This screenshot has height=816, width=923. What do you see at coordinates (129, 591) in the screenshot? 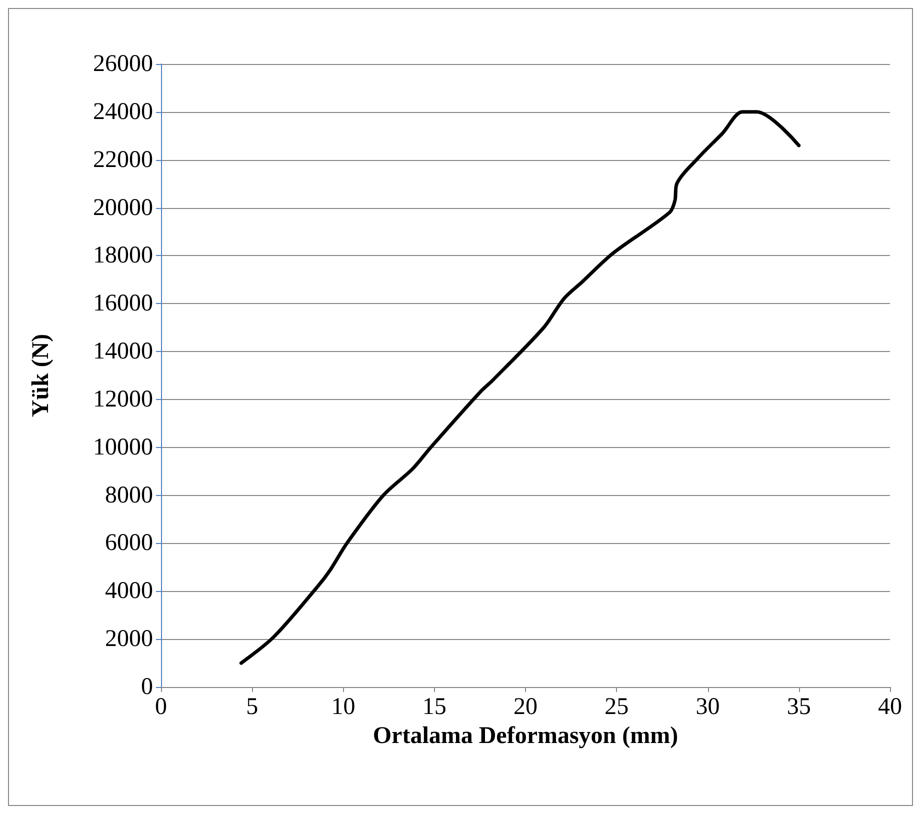
I see `y-tick-label: 4000` at bounding box center [129, 591].